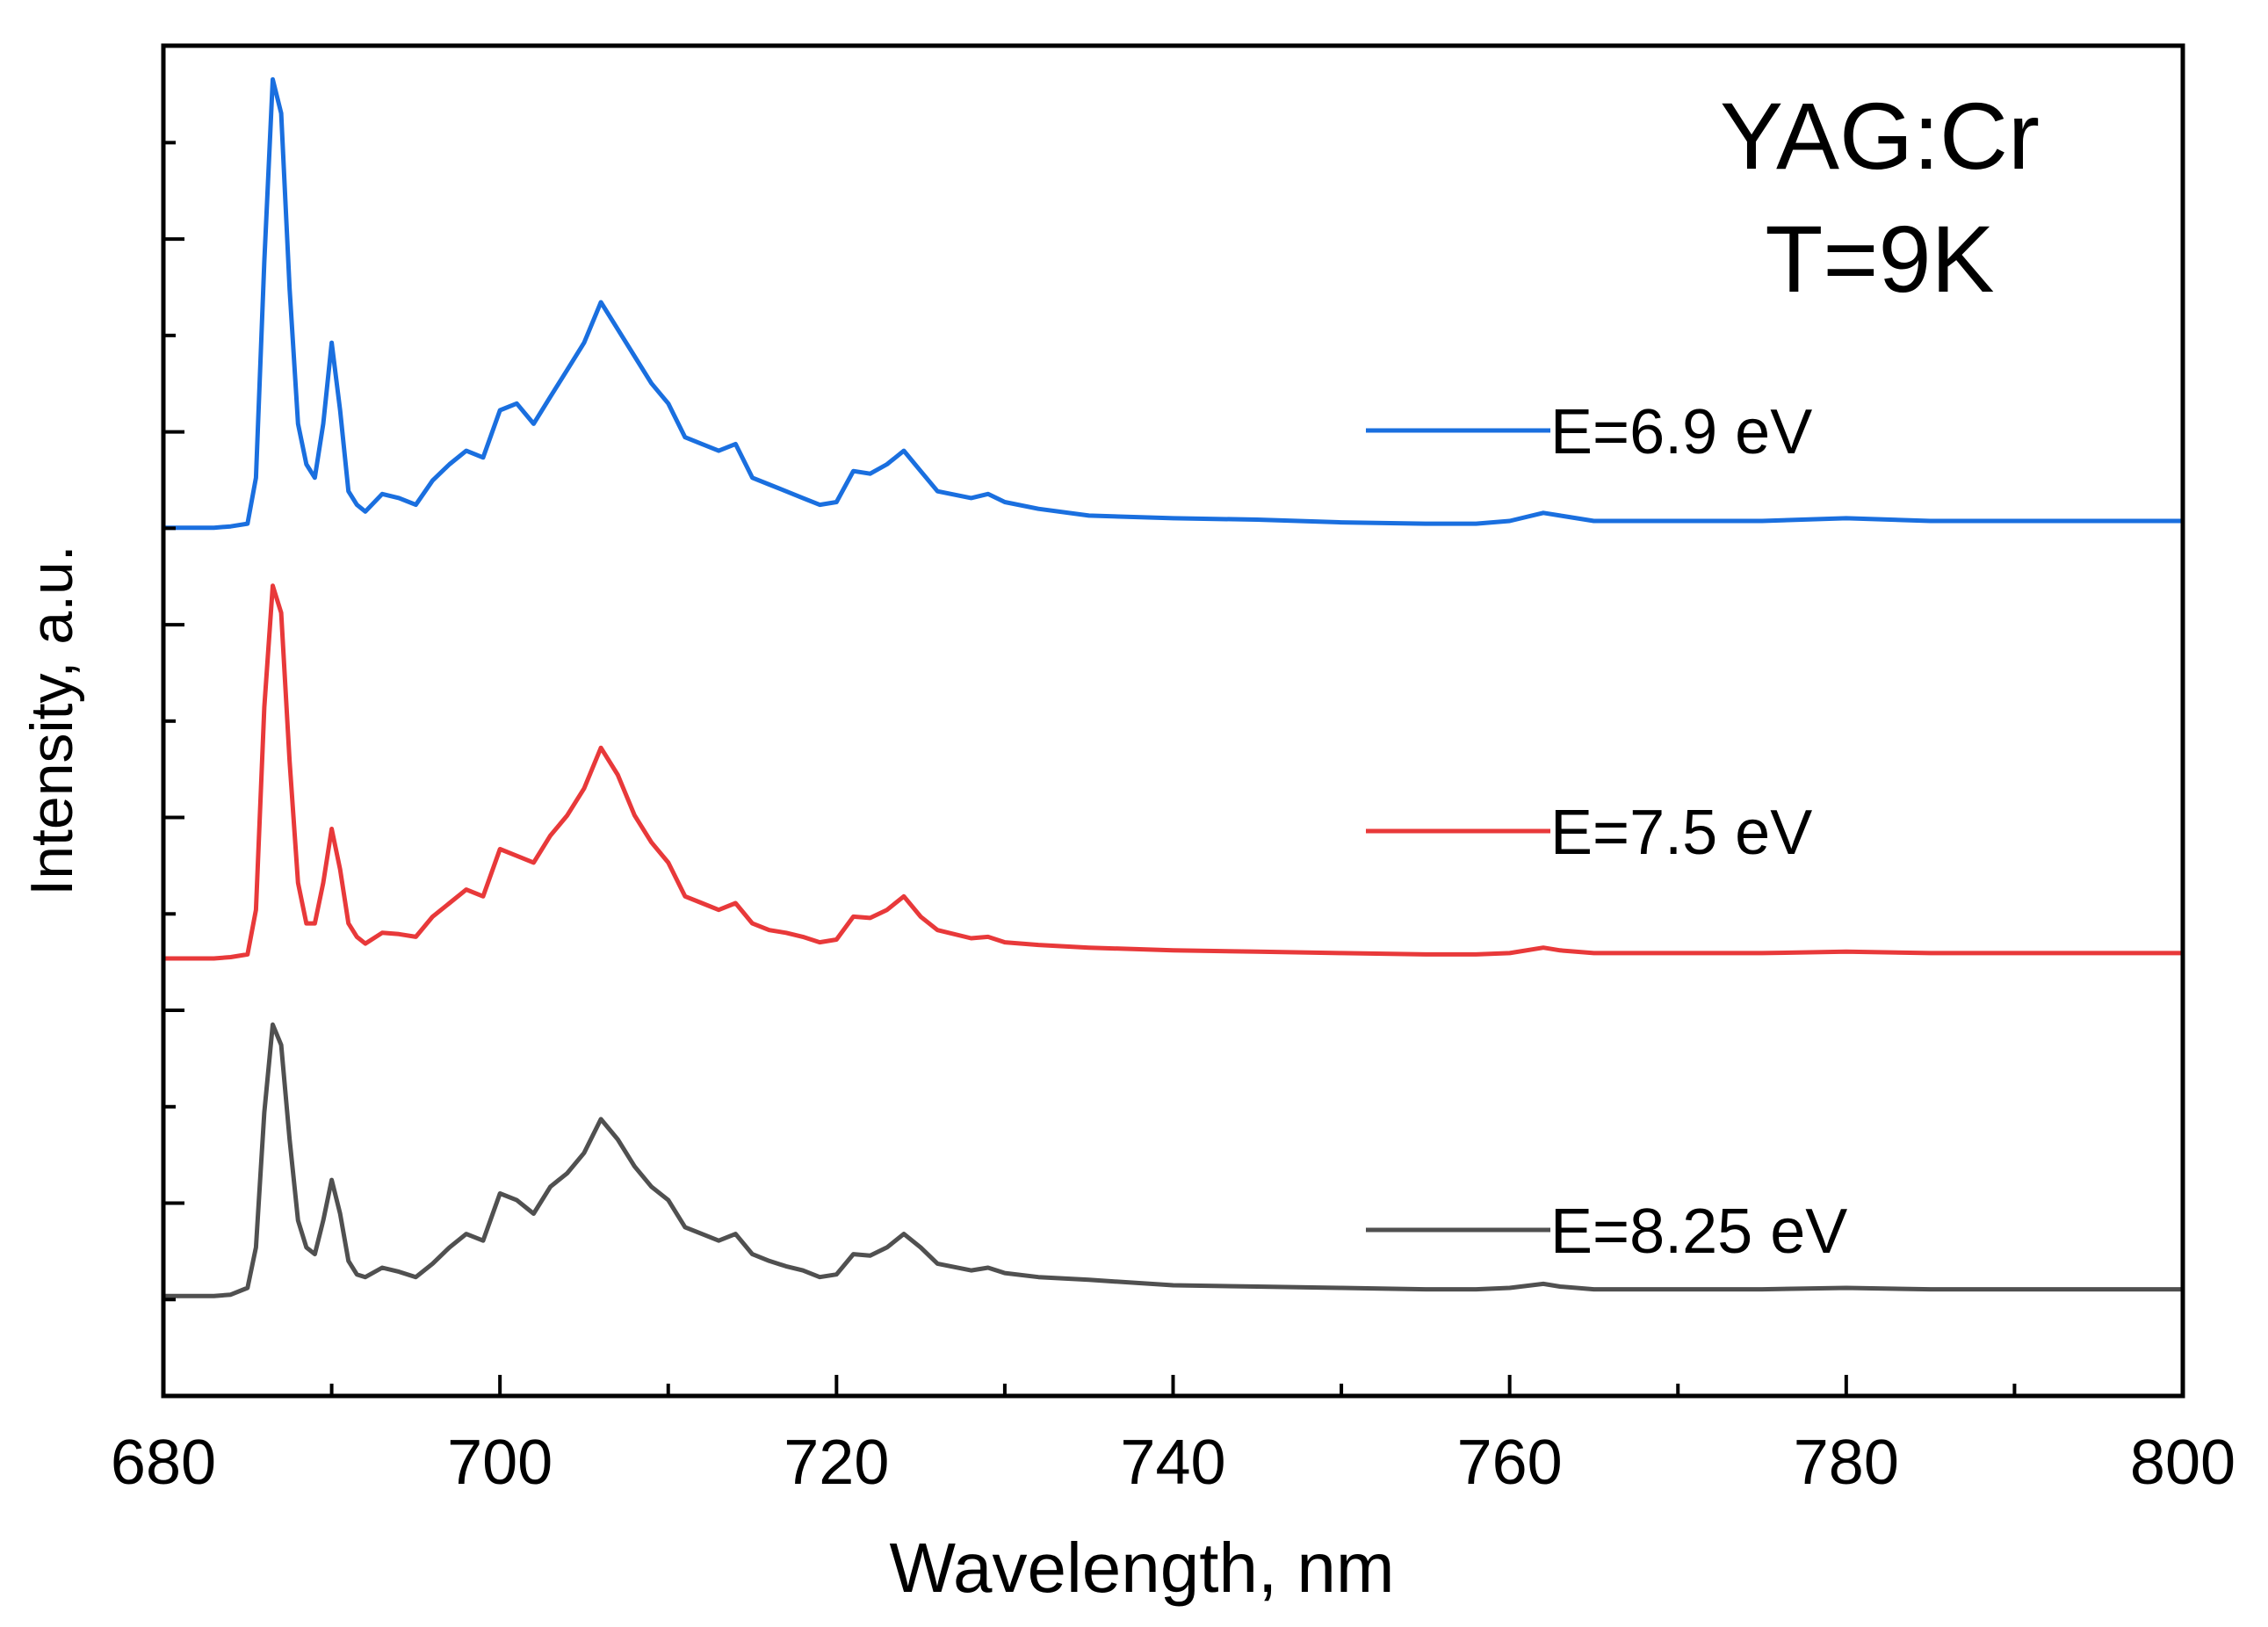 The image size is (2268, 1627). I want to click on y-axis-ticks, so click(174, 769).